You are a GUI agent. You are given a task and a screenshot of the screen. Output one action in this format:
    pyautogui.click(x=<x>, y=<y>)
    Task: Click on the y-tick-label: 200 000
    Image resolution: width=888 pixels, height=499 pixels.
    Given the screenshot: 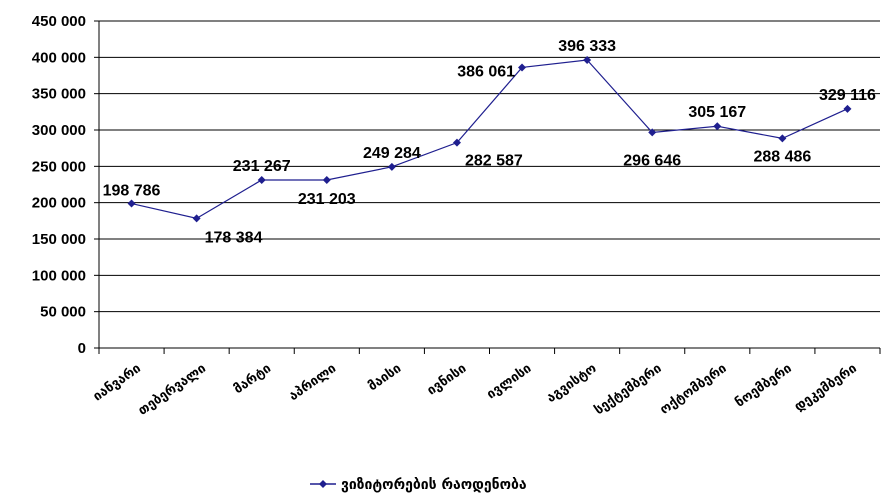 What is the action you would take?
    pyautogui.click(x=59, y=203)
    